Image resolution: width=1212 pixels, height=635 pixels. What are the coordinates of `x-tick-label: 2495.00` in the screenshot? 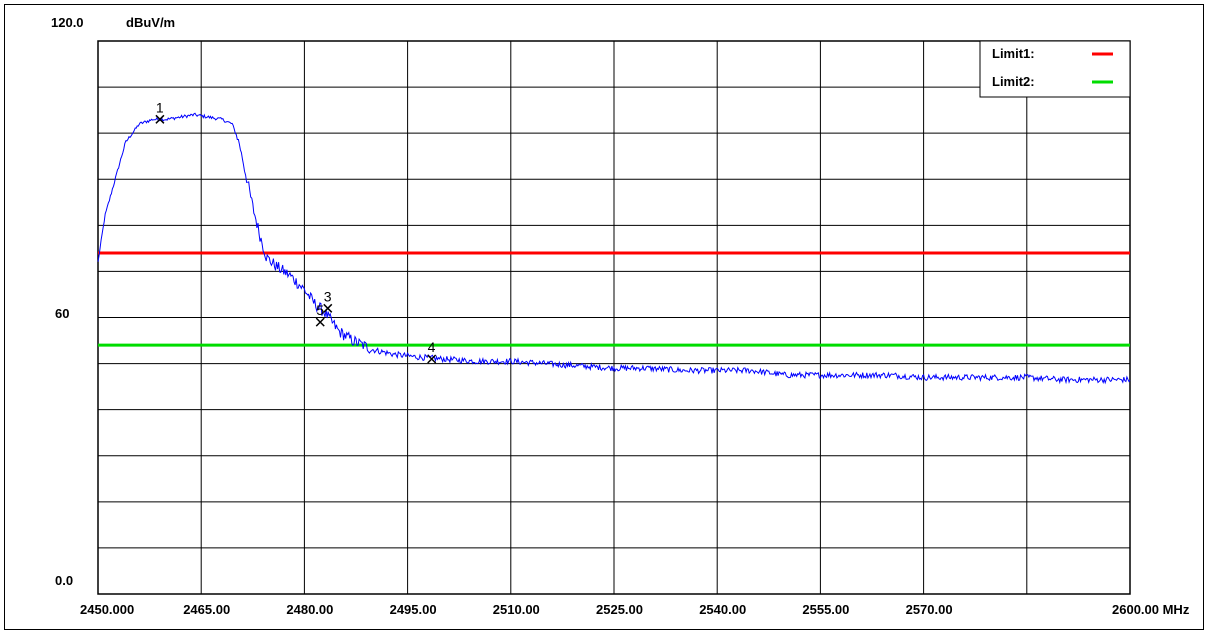 It's located at (413, 609).